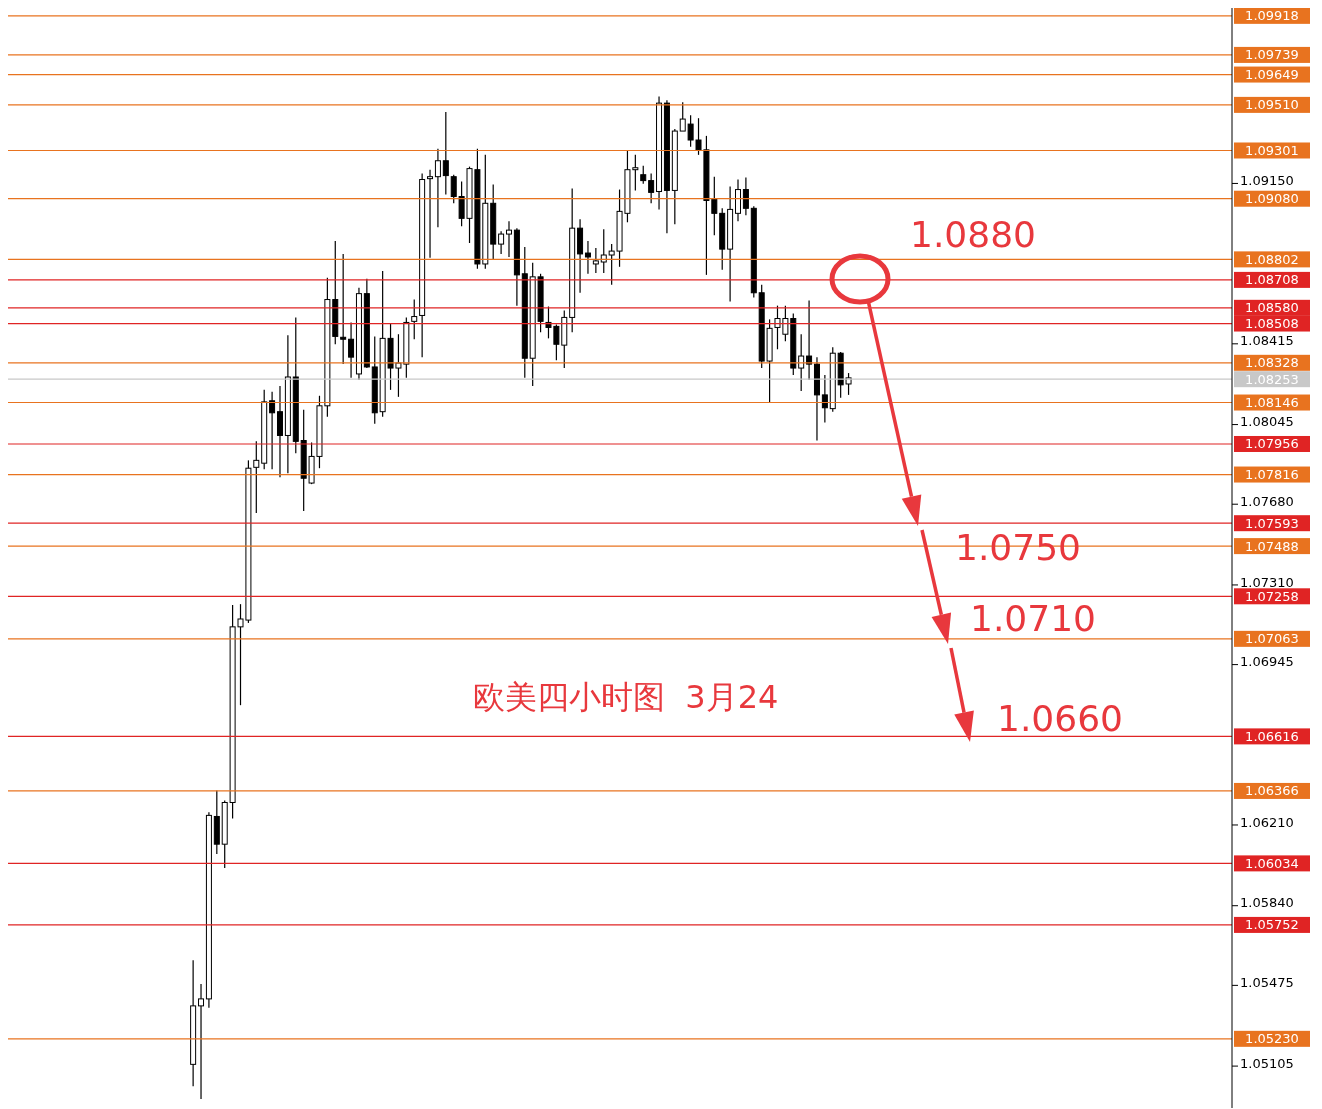 The height and width of the screenshot is (1109, 1322). I want to click on y-tick-label: 1.05105, so click(1267, 1063).